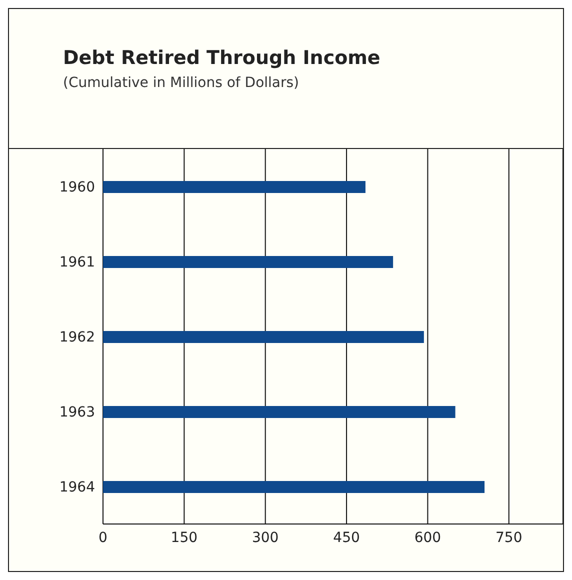  I want to click on x-tick-label: 450, so click(346, 538).